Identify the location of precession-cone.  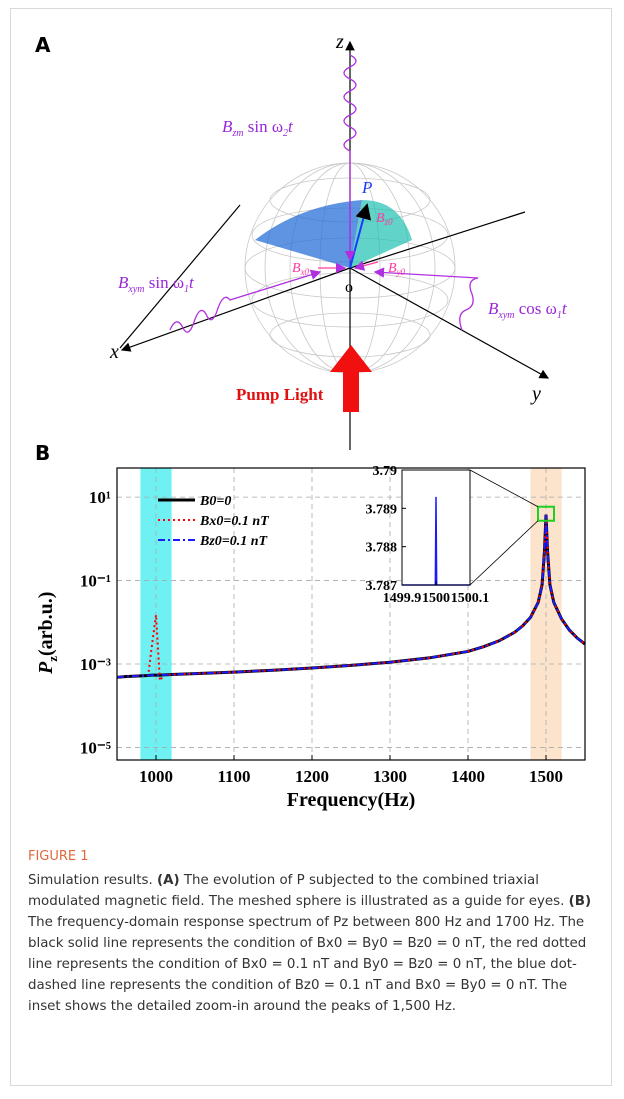
(333, 234).